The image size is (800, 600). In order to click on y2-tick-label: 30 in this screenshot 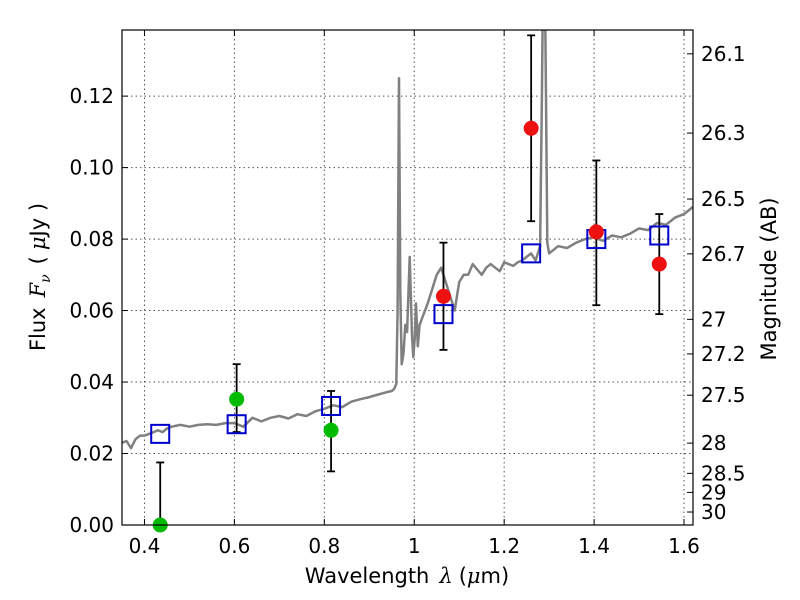, I will do `click(713, 512)`.